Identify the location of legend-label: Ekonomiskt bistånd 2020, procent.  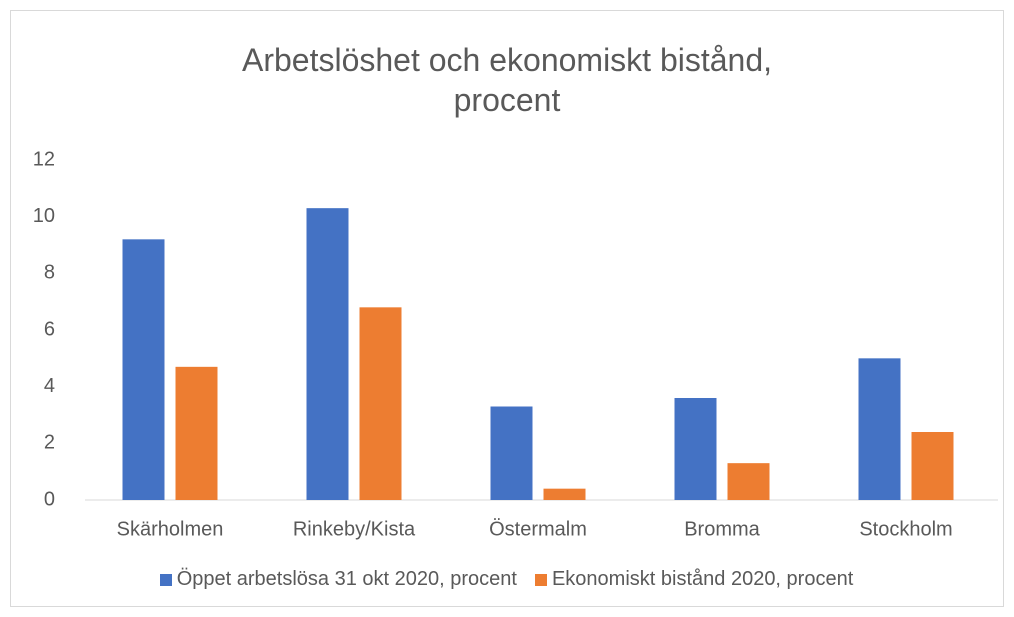
(702, 579).